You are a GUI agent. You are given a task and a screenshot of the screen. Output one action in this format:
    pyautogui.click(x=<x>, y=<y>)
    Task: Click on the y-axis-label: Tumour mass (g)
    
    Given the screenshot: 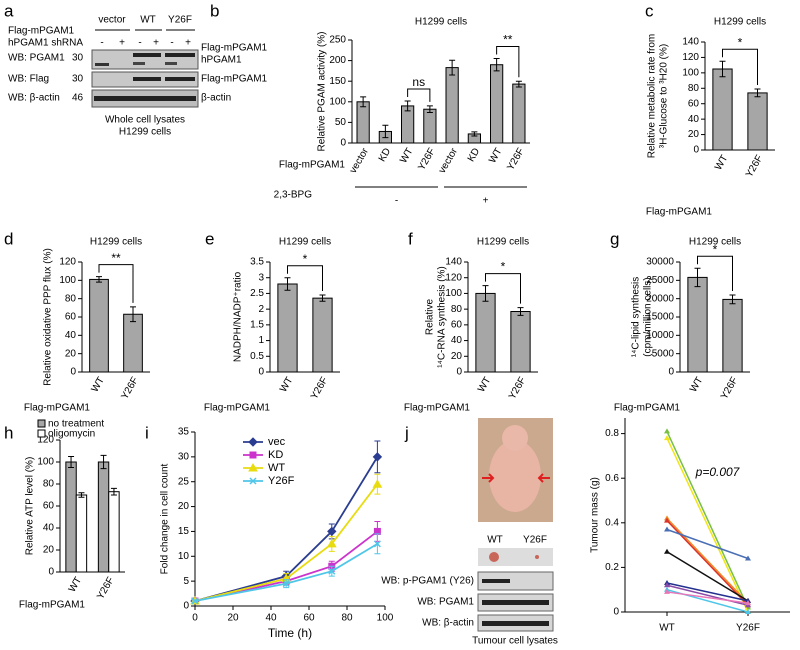 What is the action you would take?
    pyautogui.click(x=595, y=515)
    